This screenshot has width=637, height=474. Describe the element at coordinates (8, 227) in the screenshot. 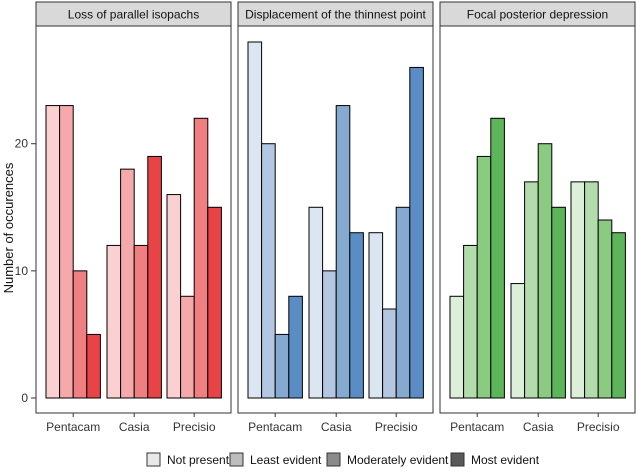

I see `y-axis-label: Number of occurences` at that location.